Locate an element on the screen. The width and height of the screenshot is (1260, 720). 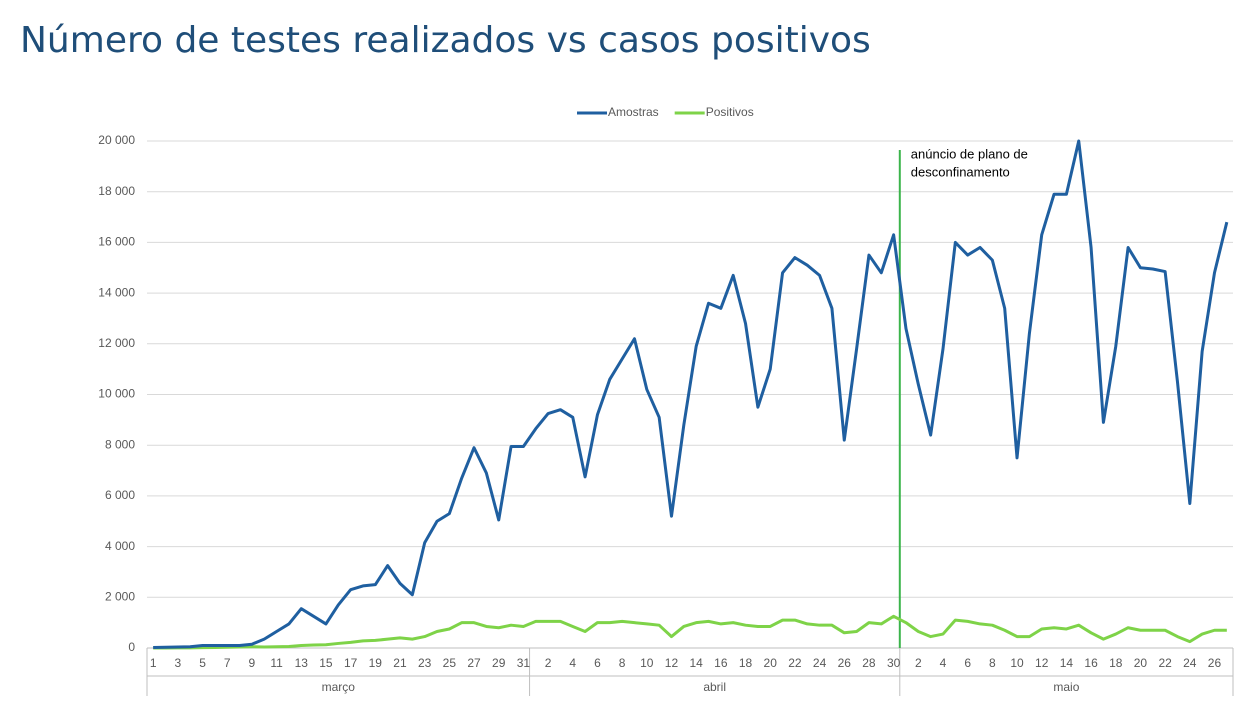
x-tick-label: 31 is located at coordinates (524, 663).